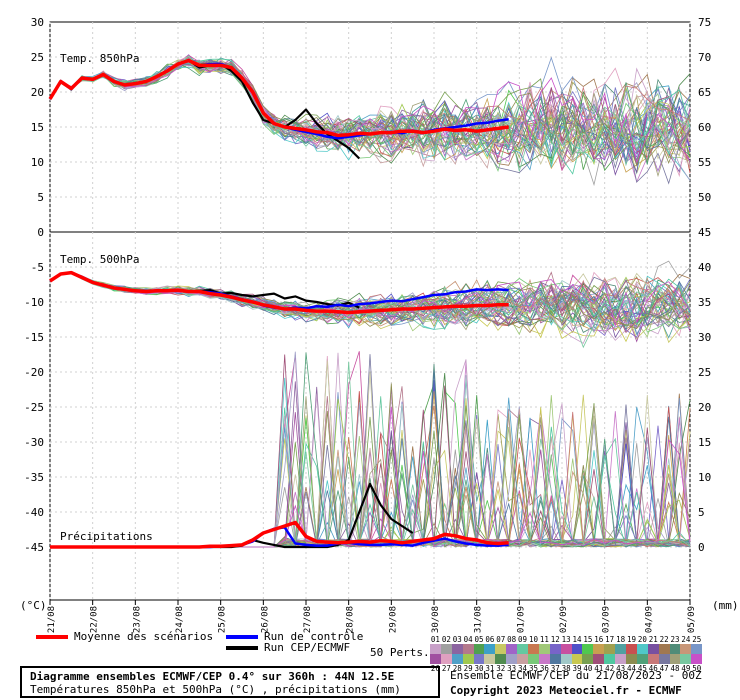 This screenshot has height=700, width=740. Describe the element at coordinates (599, 639) in the screenshot. I see `pert-number: 16` at that location.